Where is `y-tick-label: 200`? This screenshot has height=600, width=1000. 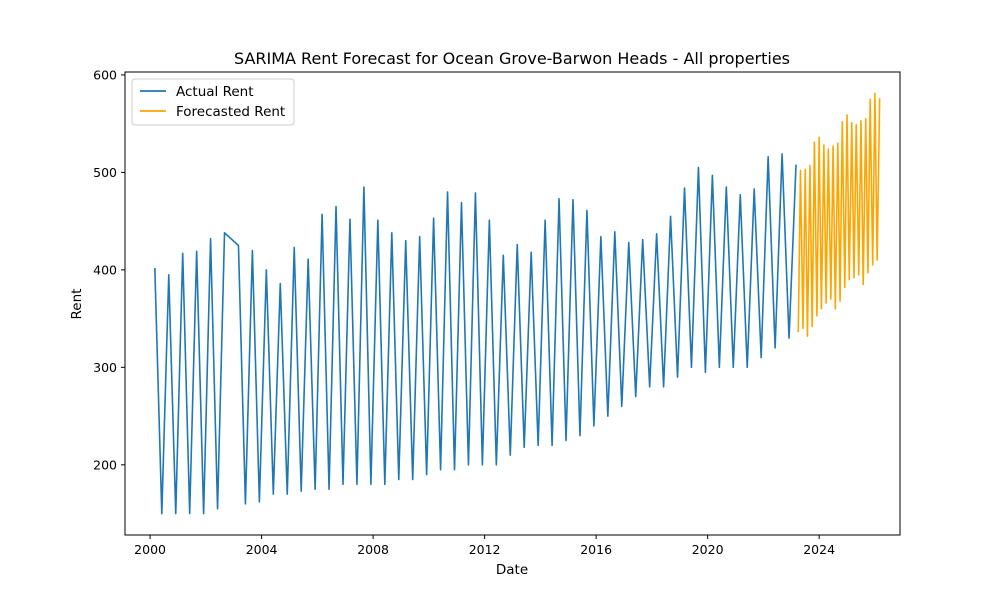
y-tick-label: 200 is located at coordinates (105, 464).